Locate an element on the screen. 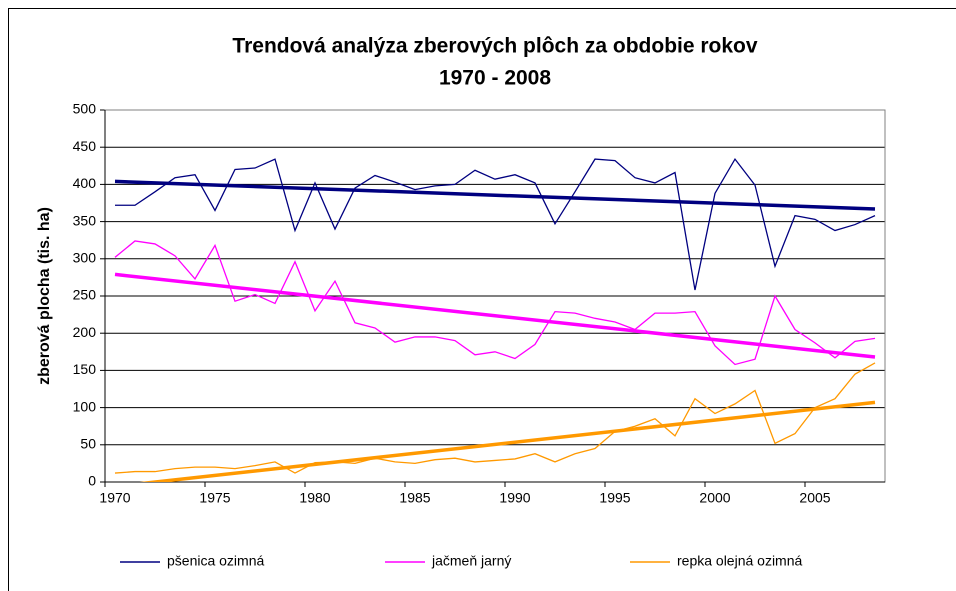 This screenshot has height=591, width=956. y-tick-label: 0 is located at coordinates (92, 481).